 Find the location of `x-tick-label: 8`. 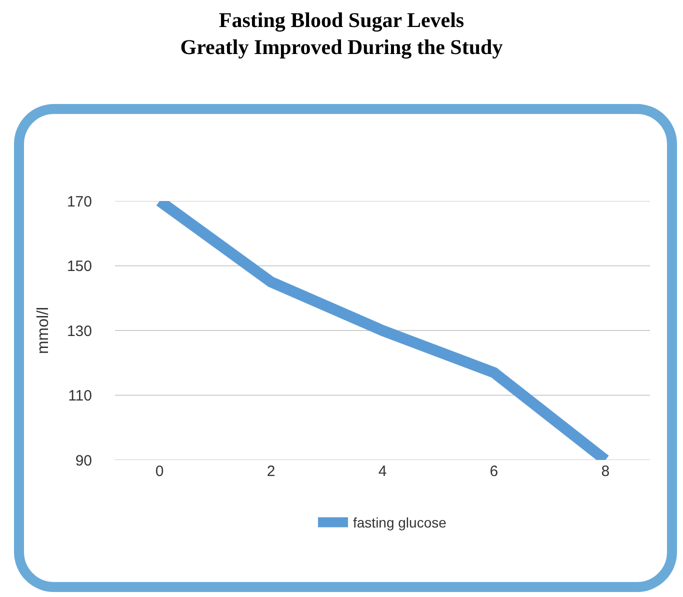

x-tick-label: 8 is located at coordinates (605, 471).